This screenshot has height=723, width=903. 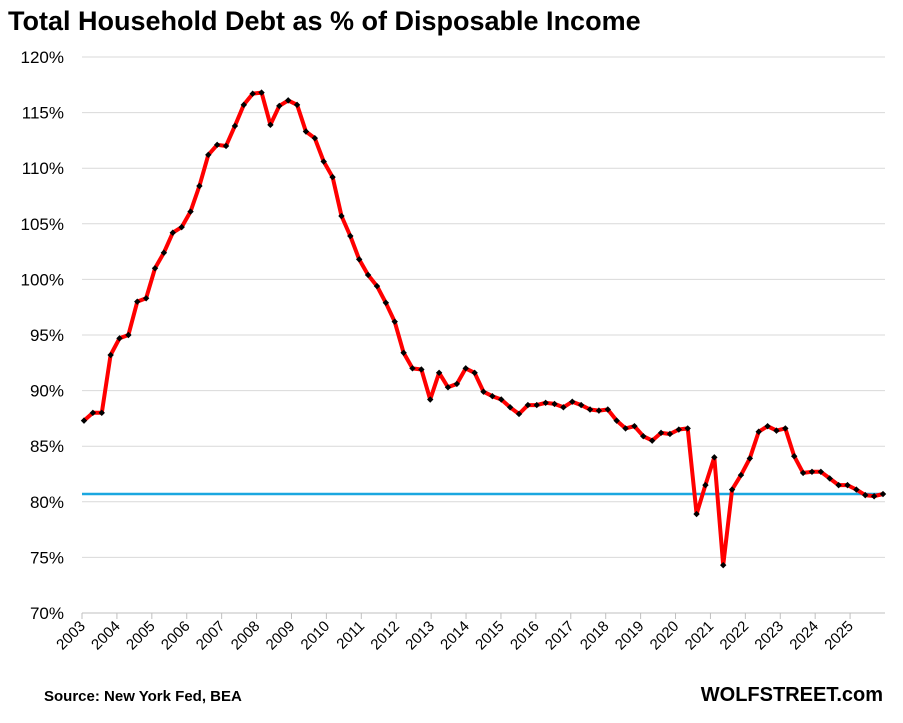 I want to click on x-tick-label: 2012, so click(x=385, y=636).